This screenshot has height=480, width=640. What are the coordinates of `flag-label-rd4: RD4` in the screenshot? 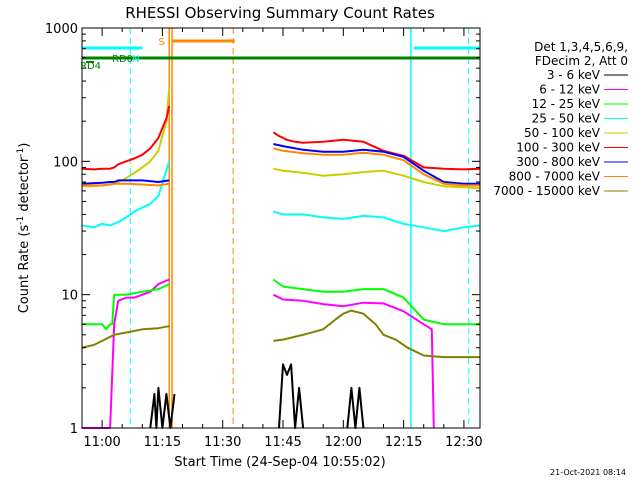 It's located at (90, 66).